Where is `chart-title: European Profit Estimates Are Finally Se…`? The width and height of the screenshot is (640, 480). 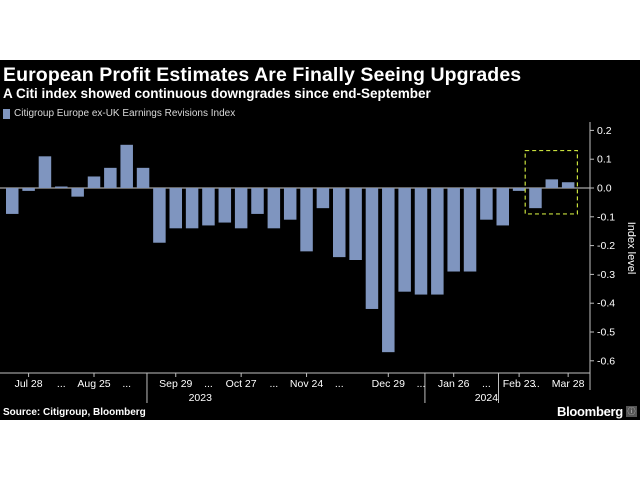 chart-title: European Profit Estimates Are Finally Se… is located at coordinates (262, 75).